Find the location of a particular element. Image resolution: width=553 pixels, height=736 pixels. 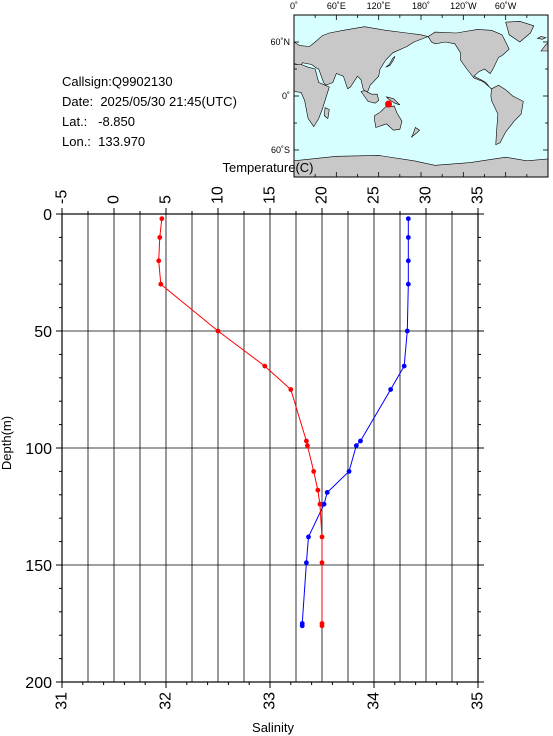

depth-axis-title: Depth(m) is located at coordinates (7, 443).